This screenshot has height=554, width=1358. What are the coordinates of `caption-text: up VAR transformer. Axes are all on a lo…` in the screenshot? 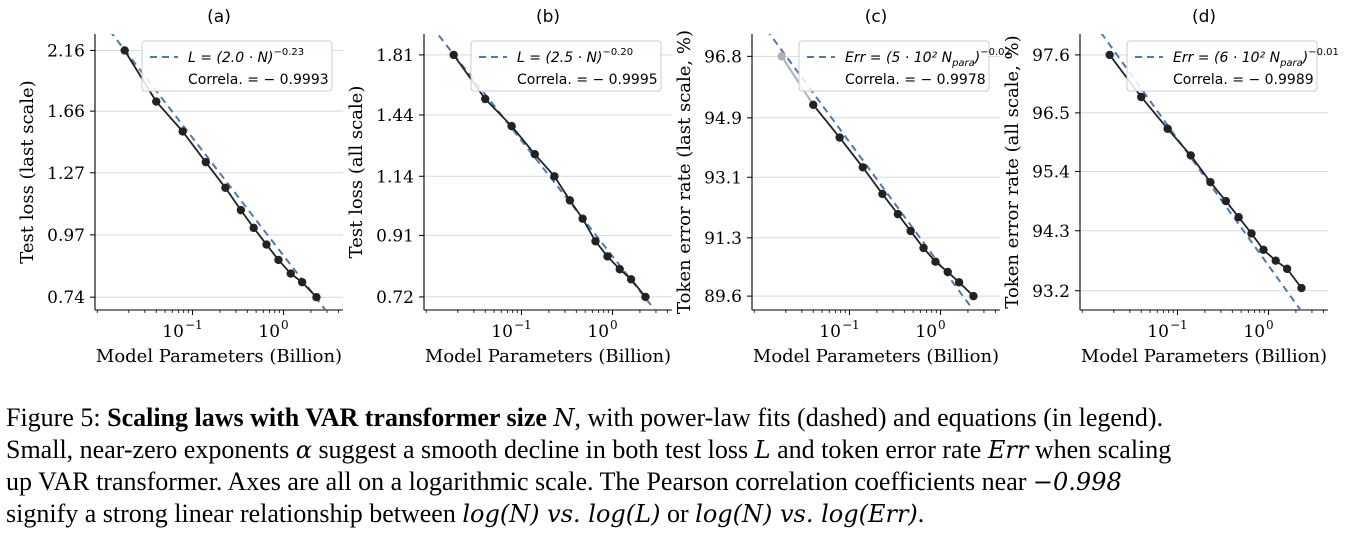 It's located at (516, 481).